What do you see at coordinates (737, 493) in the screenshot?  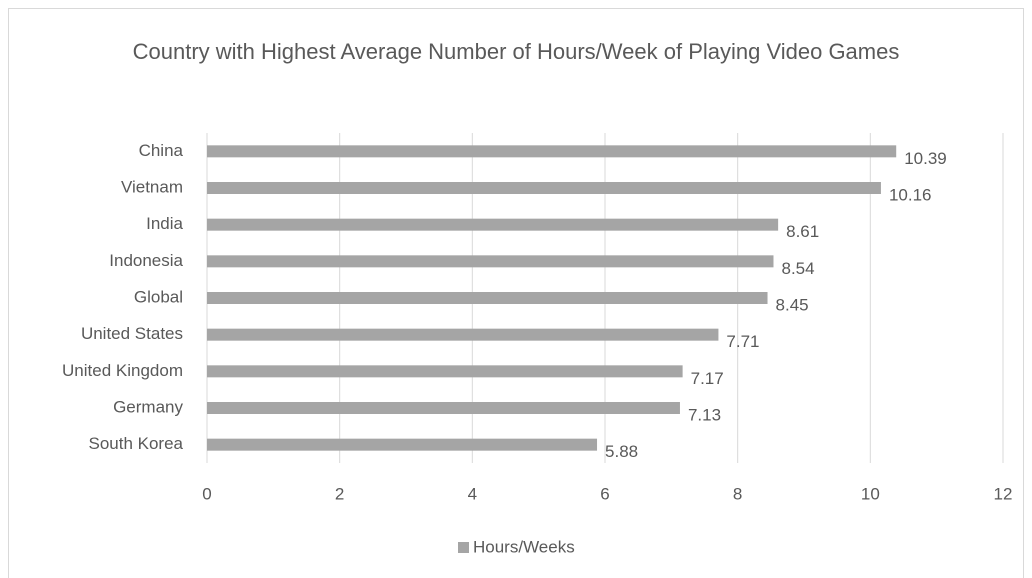 I see `x-tick-label: 8` at bounding box center [737, 493].